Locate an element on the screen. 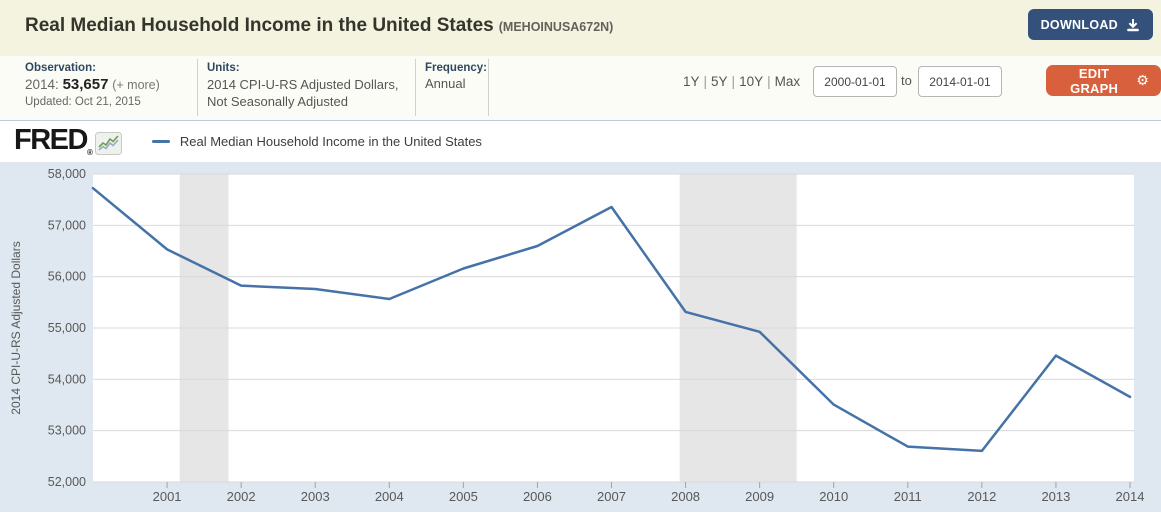 This screenshot has width=1161, height=513. x-axis-label: 2001 is located at coordinates (167, 496).